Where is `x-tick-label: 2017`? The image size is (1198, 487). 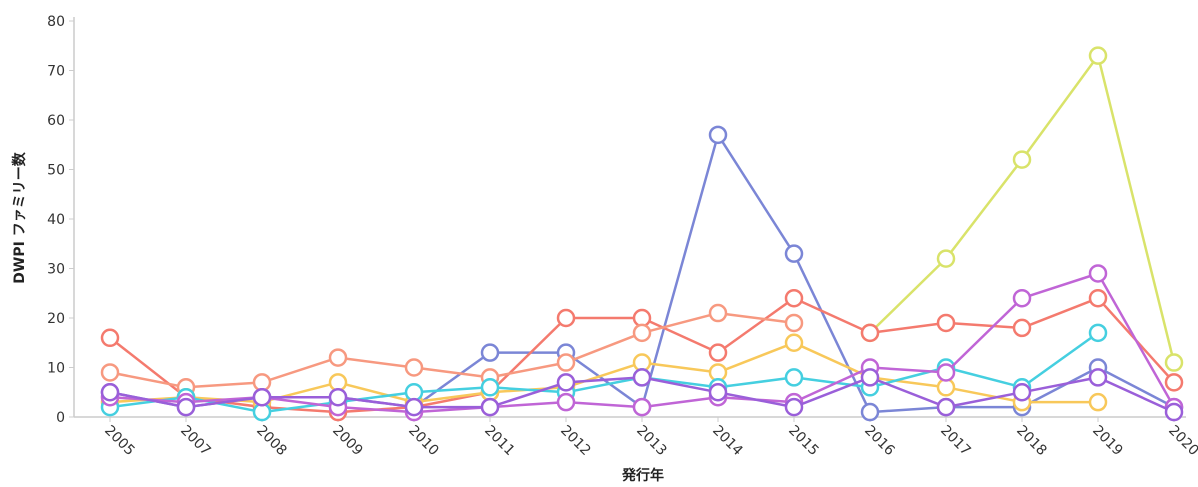 x-tick-label: 2017 is located at coordinates (955, 441).